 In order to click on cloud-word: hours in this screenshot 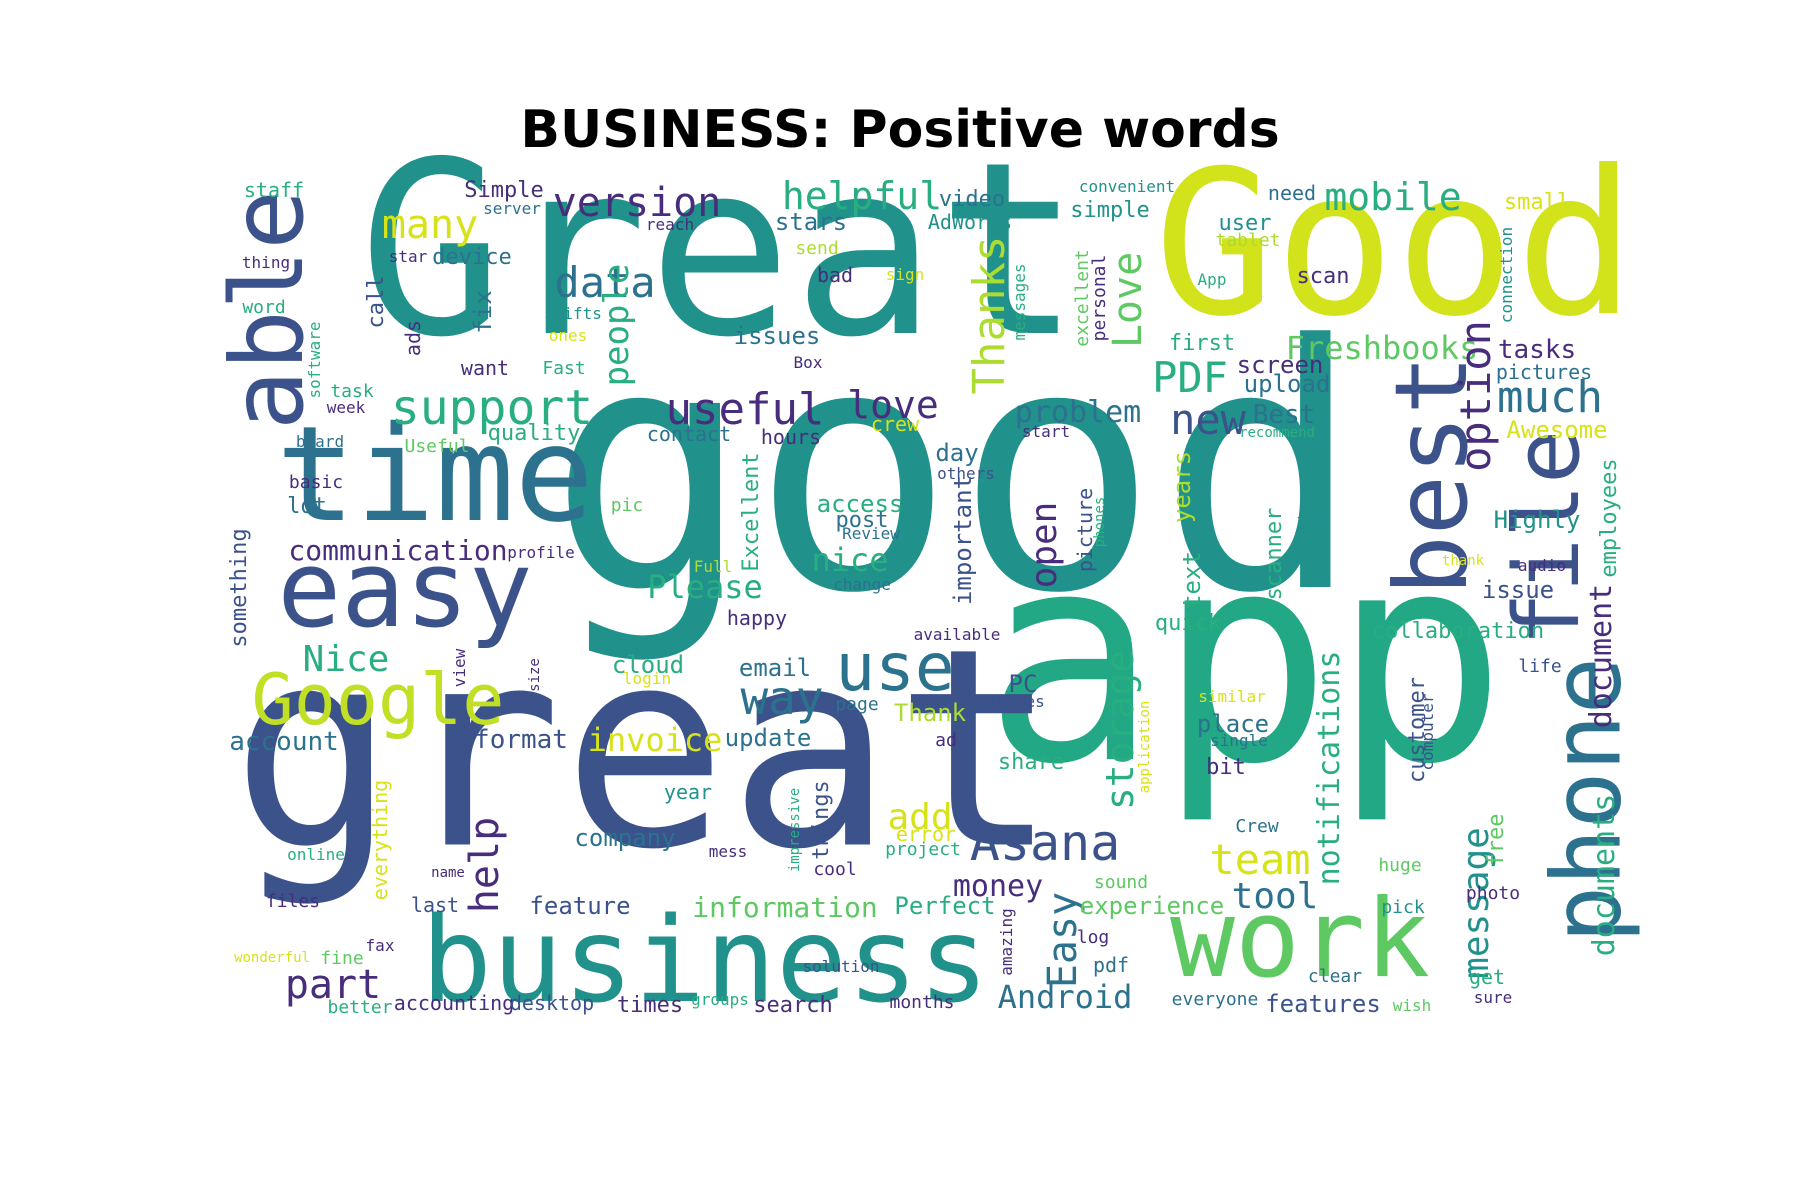, I will do `click(791, 437)`.